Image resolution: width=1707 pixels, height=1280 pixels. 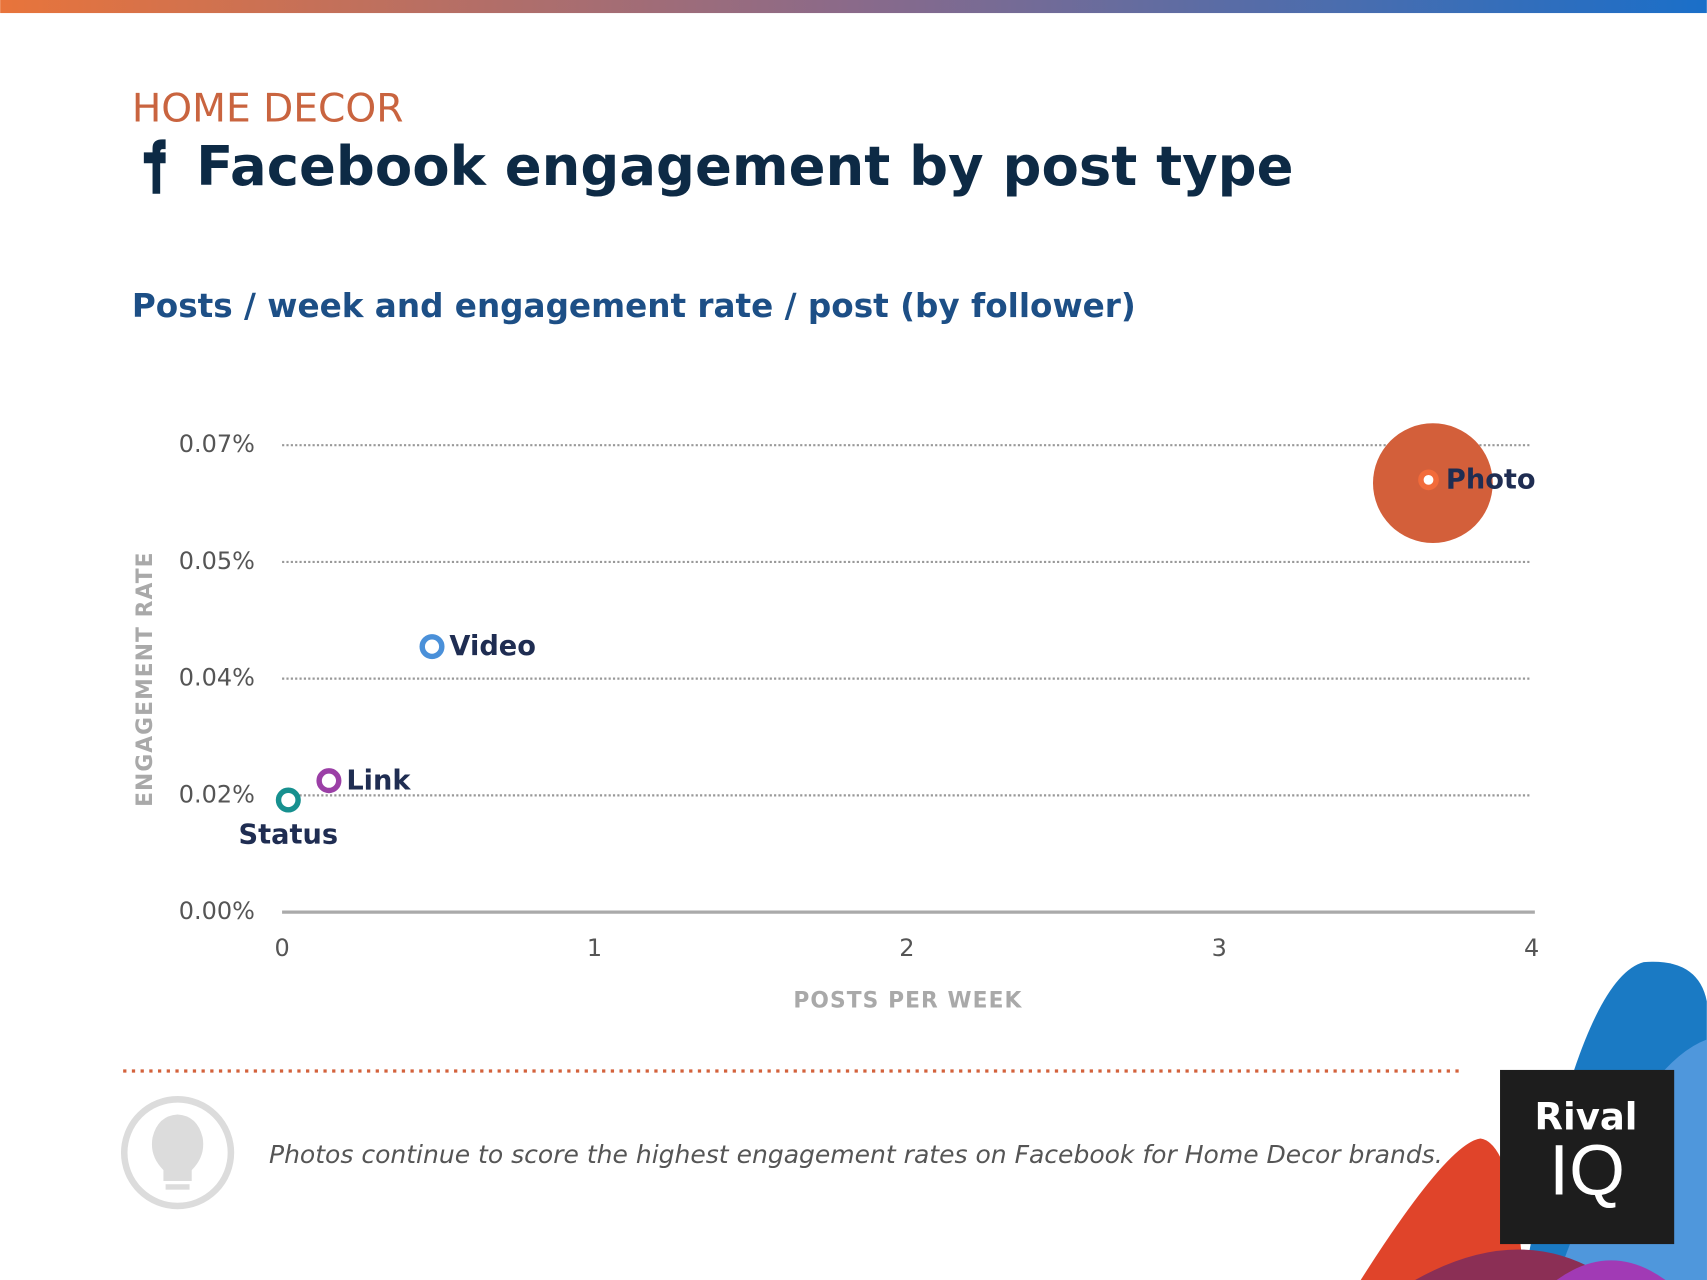 What do you see at coordinates (378, 780) in the screenshot?
I see `point-label: Link` at bounding box center [378, 780].